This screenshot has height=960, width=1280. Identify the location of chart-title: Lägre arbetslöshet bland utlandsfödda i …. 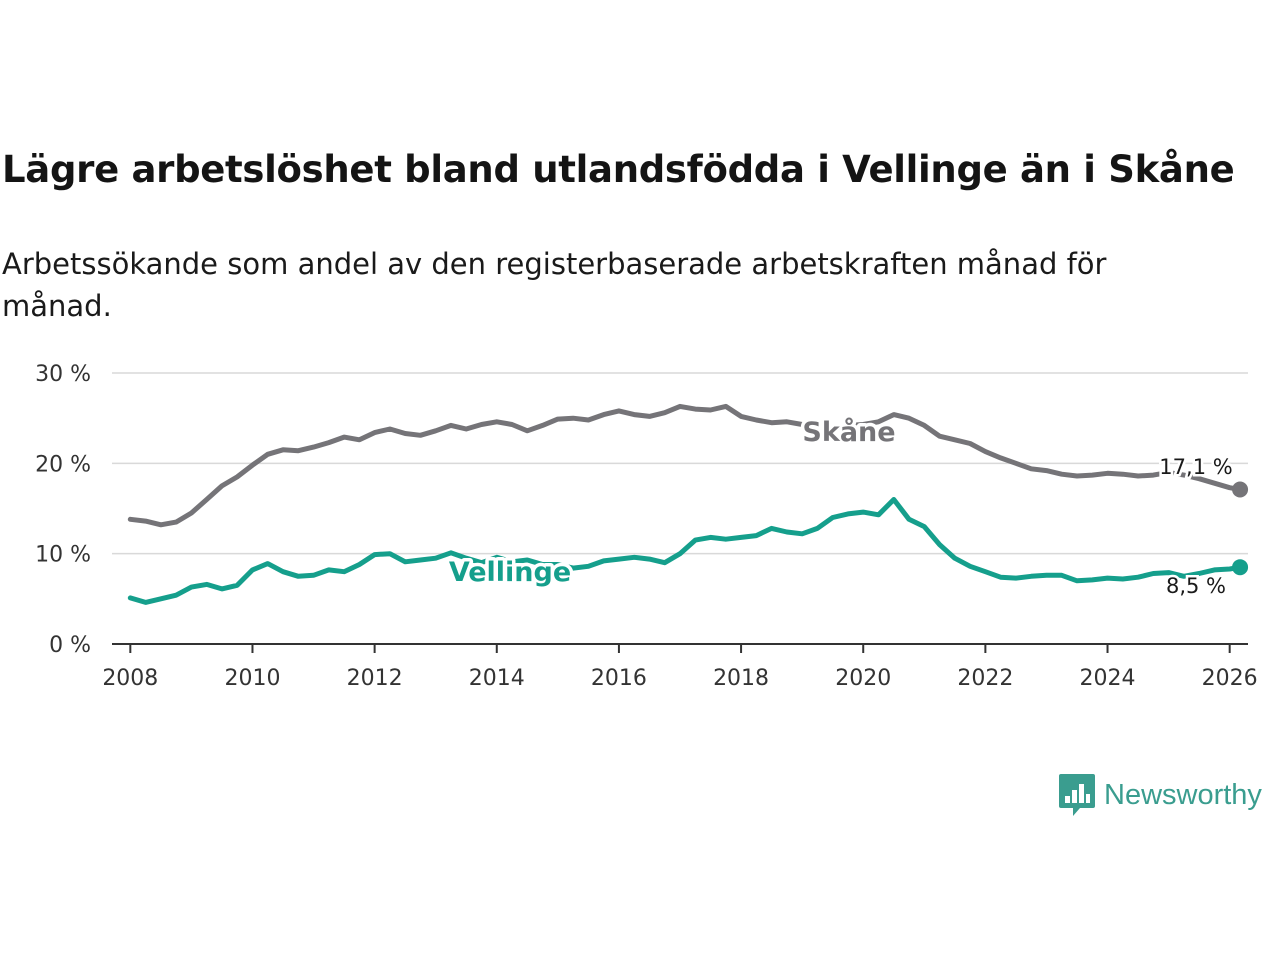
(618, 169).